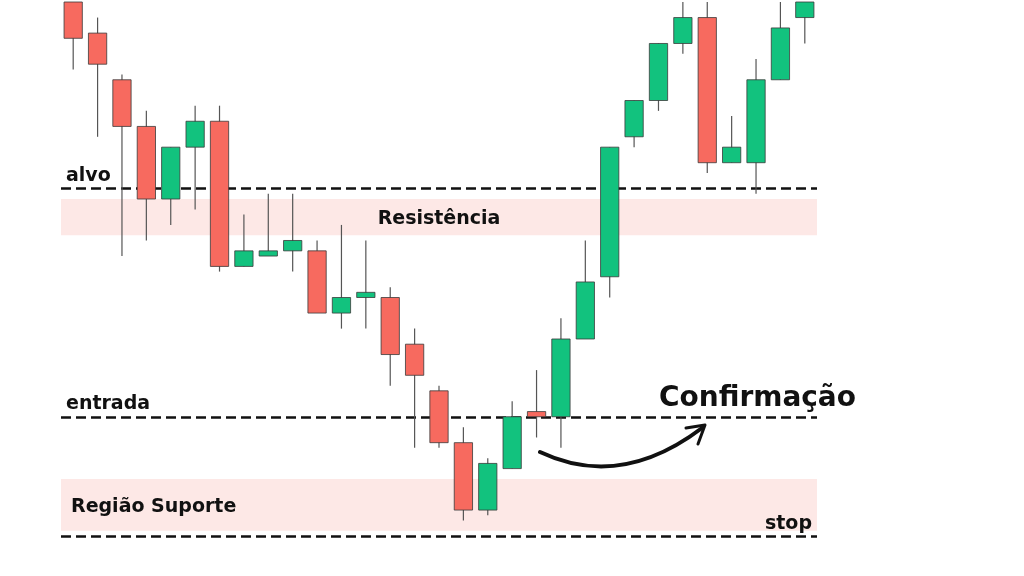 The image size is (1024, 576). Describe the element at coordinates (439, 217) in the screenshot. I see `band-label: Resistência` at that location.